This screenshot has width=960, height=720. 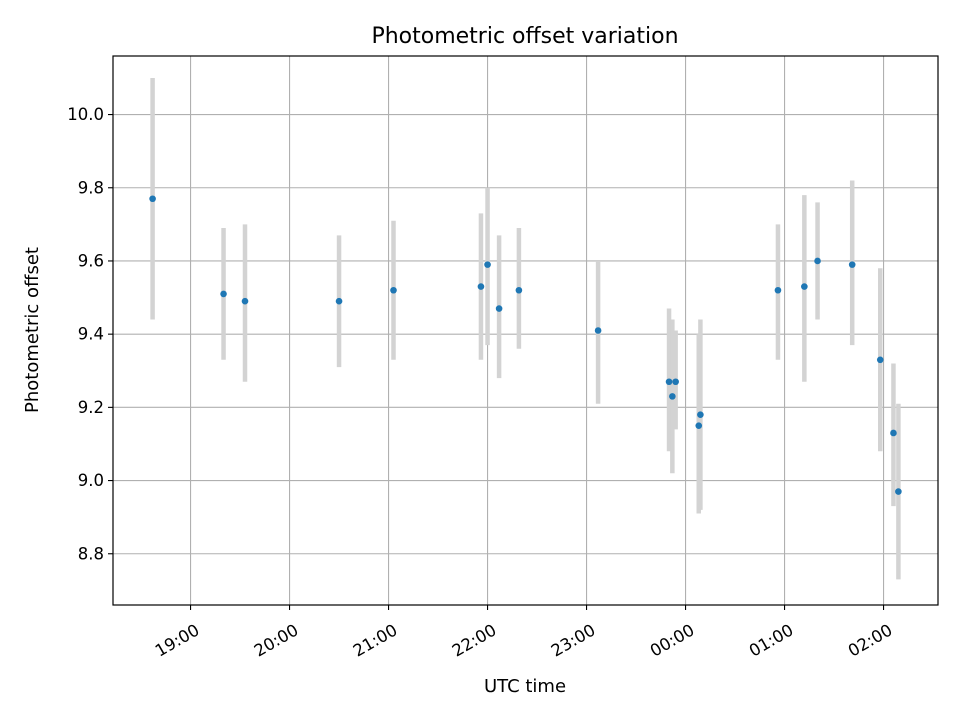 I want to click on y-tick-label: 8.8, so click(x=91, y=553).